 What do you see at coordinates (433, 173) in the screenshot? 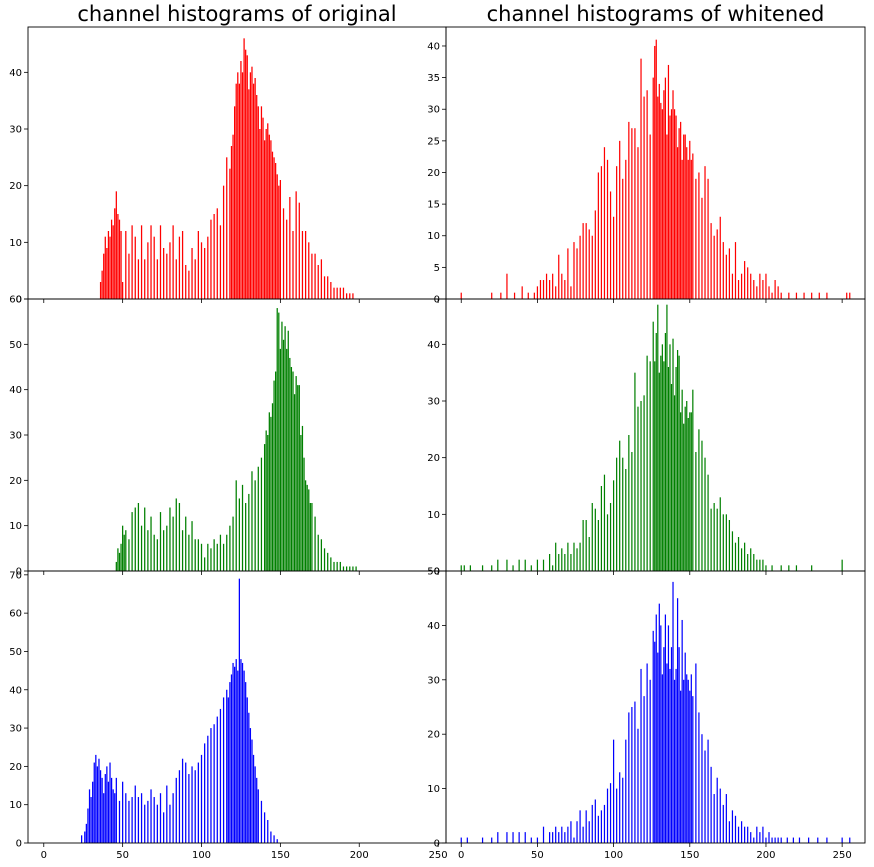
I see `whitened-red-ytick-label: 20` at bounding box center [433, 173].